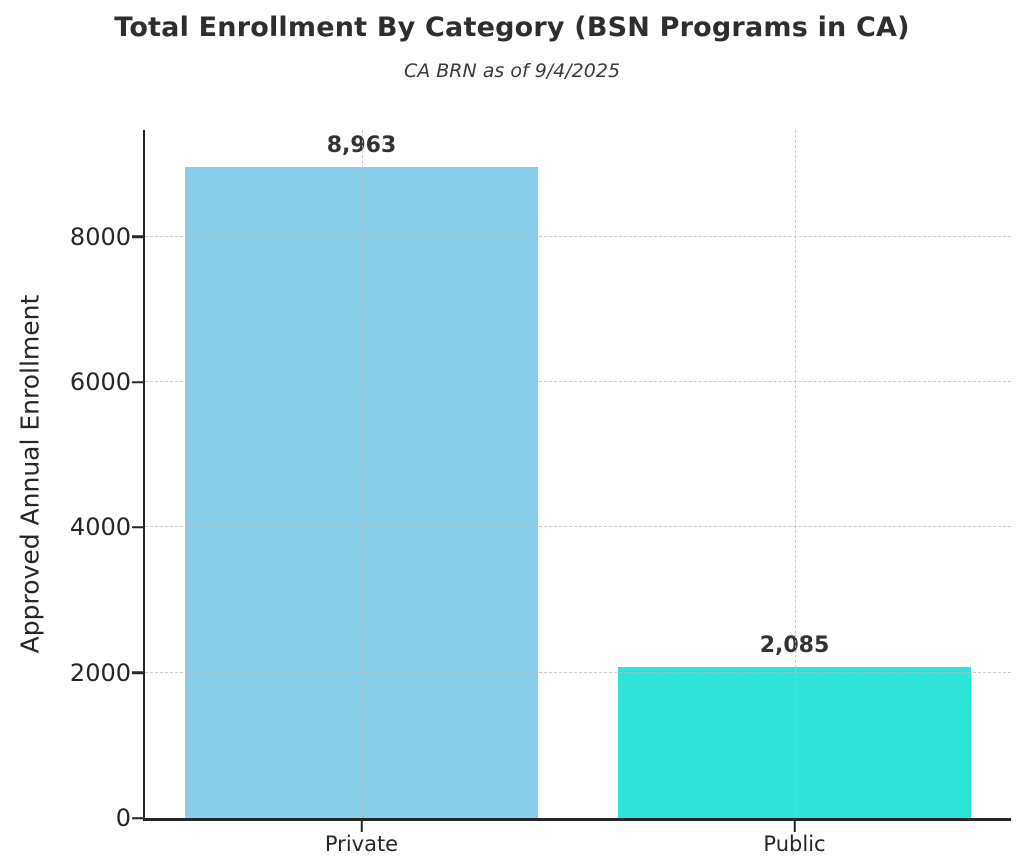  What do you see at coordinates (100, 527) in the screenshot?
I see `y-tick-label: 4000` at bounding box center [100, 527].